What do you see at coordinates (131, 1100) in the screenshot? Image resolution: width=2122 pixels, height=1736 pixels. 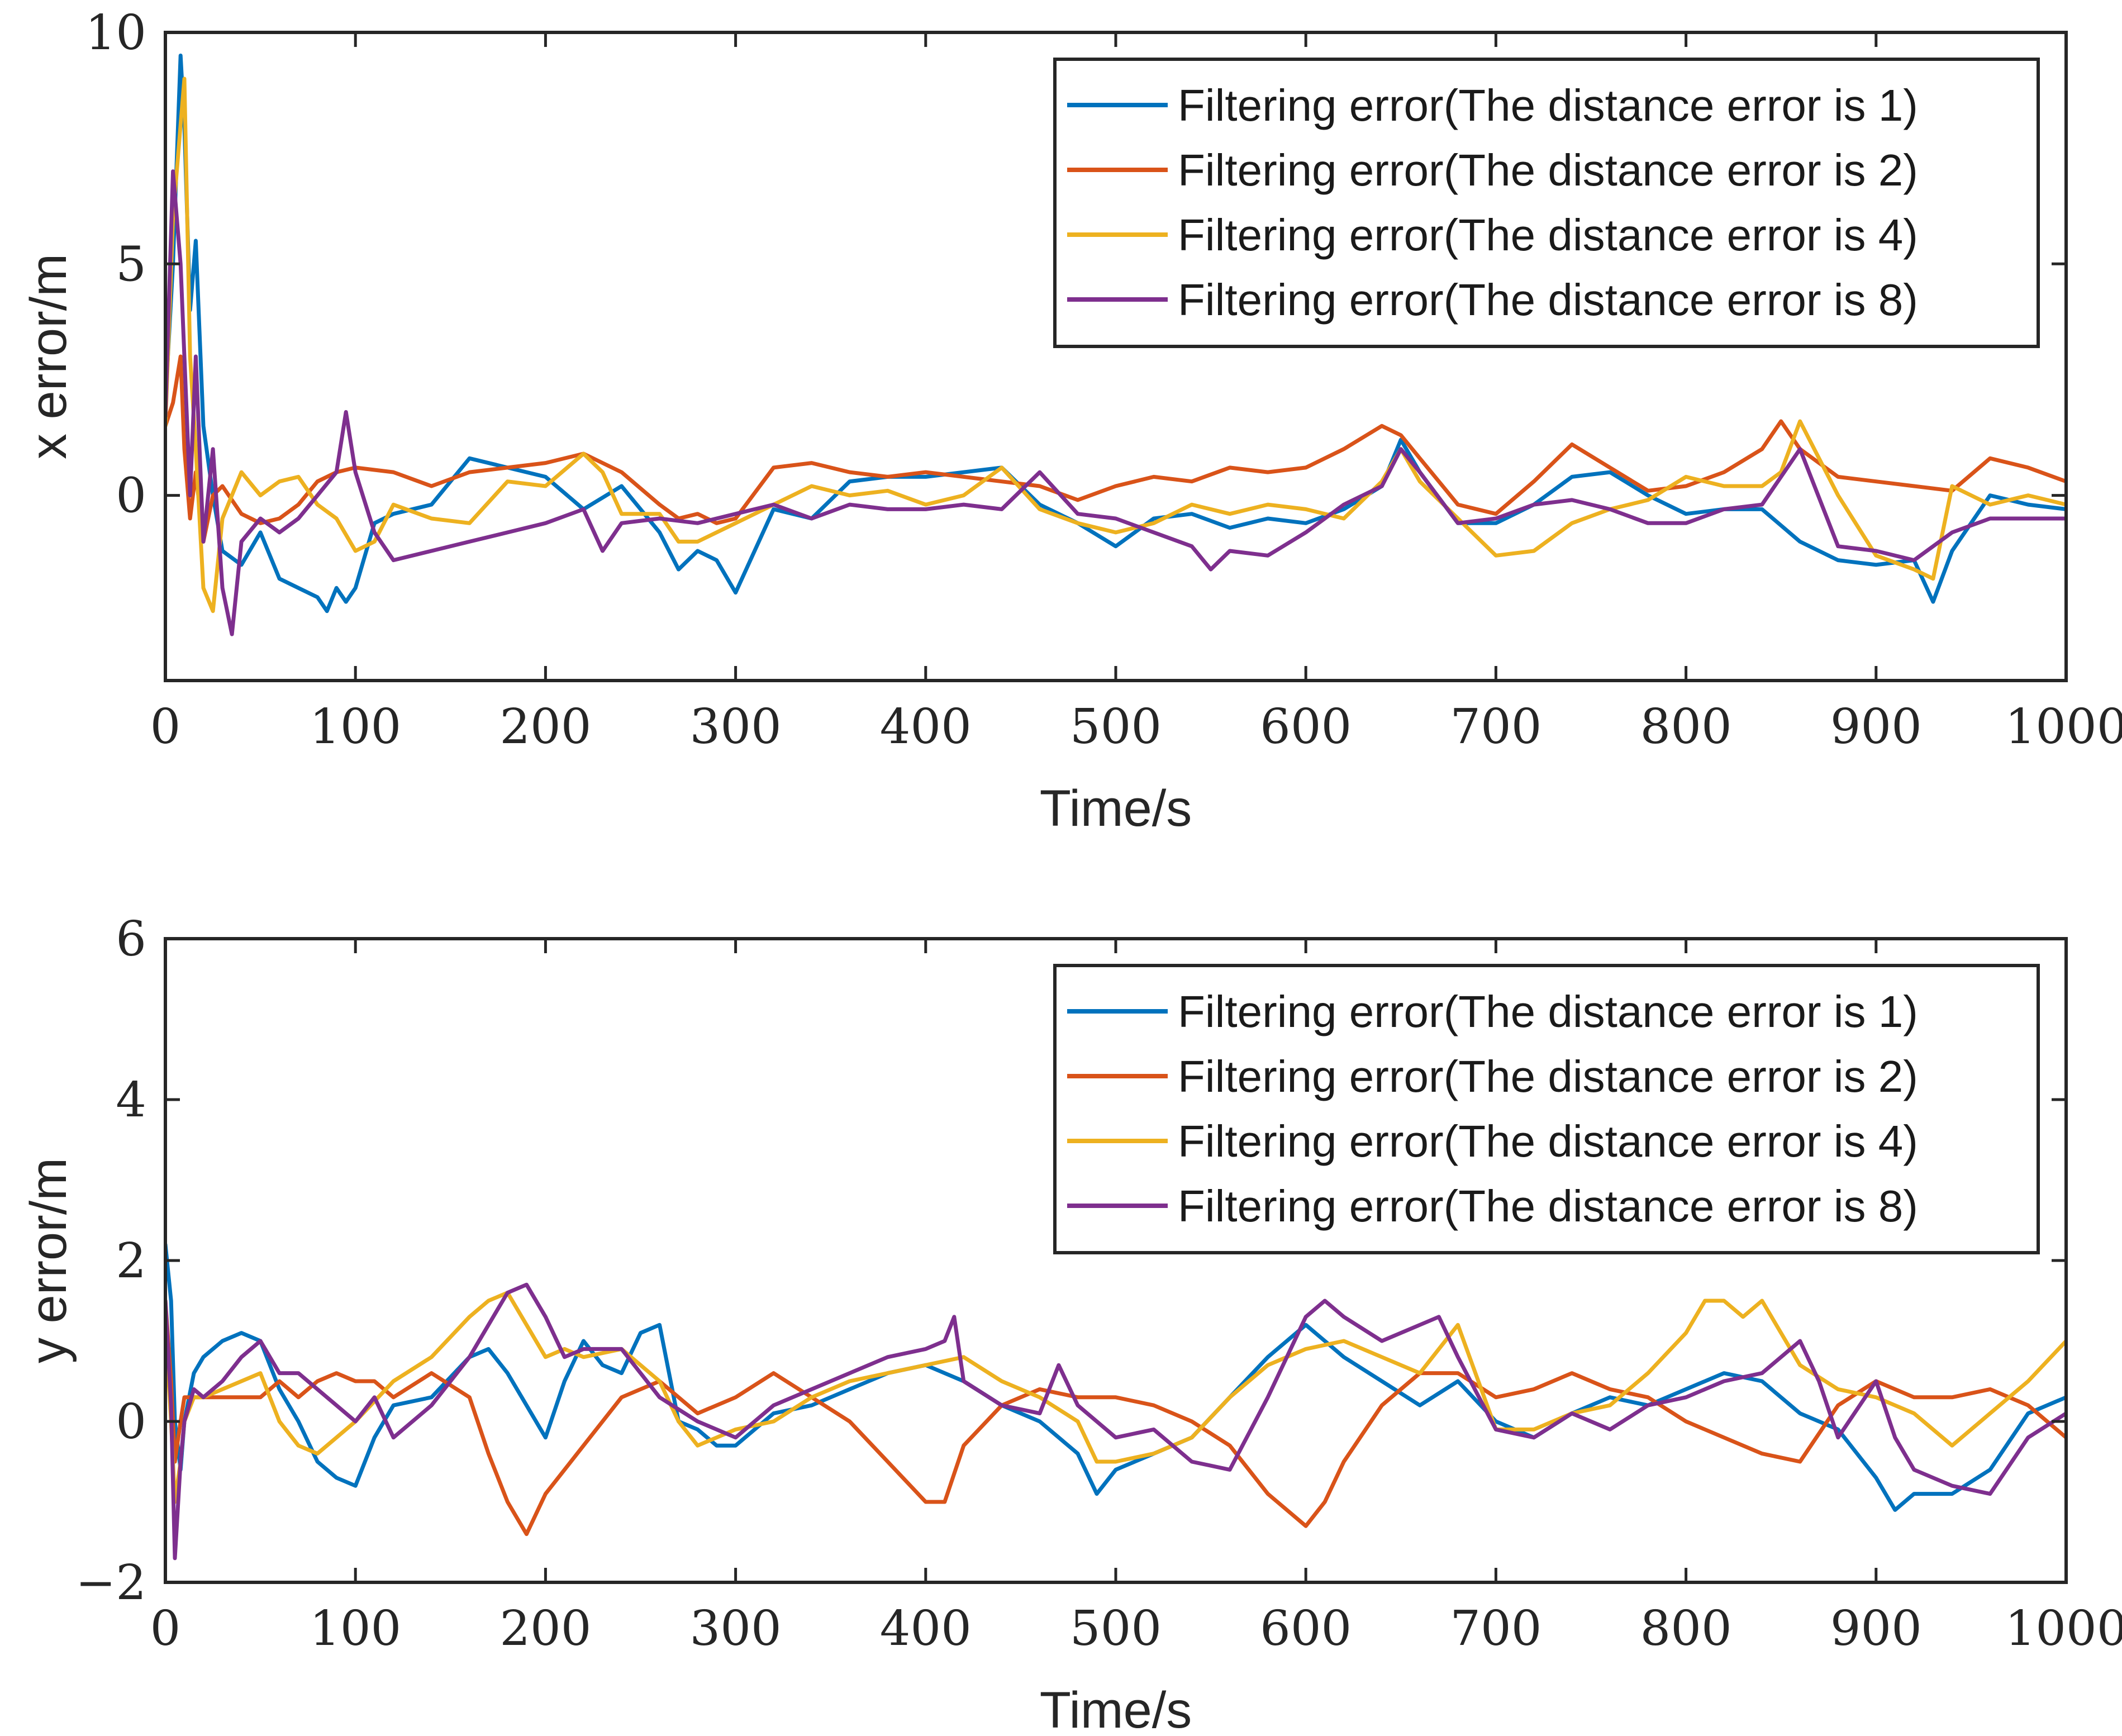 I see `y-tick-label: 4` at bounding box center [131, 1100].